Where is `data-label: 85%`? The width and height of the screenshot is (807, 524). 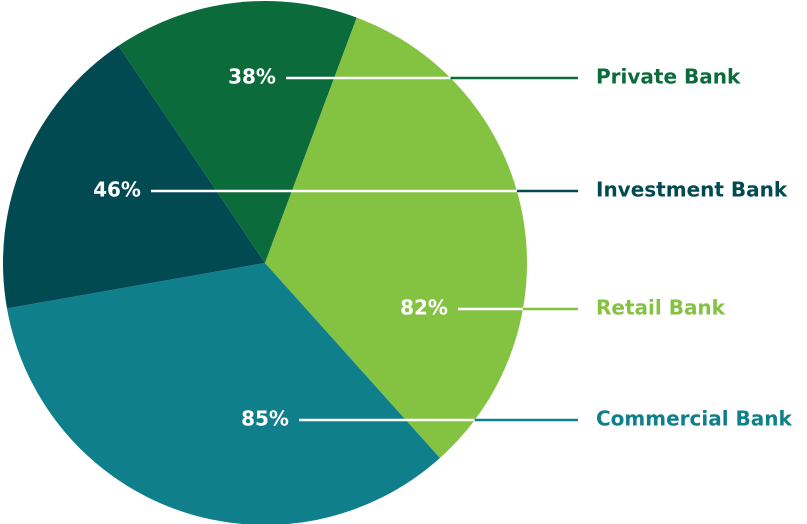 data-label: 85% is located at coordinates (265, 419).